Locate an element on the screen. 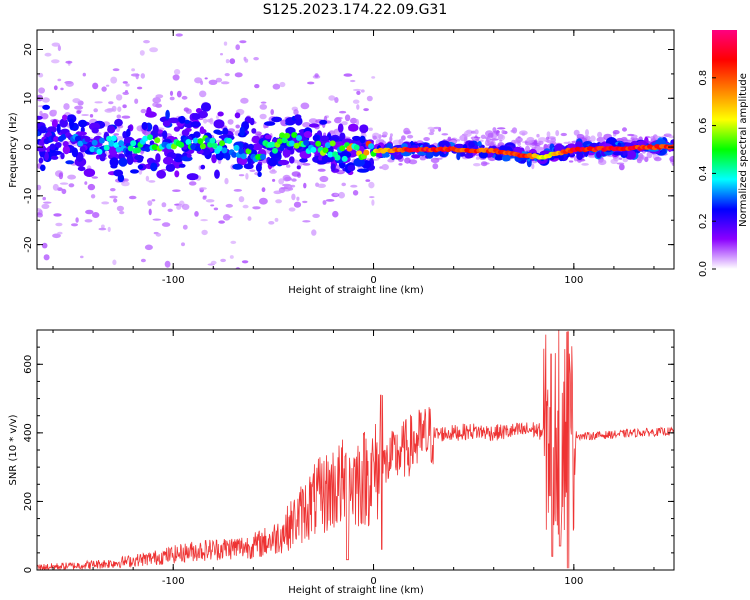 This screenshot has width=750, height=600. x-tick-label: 100 is located at coordinates (573, 280).